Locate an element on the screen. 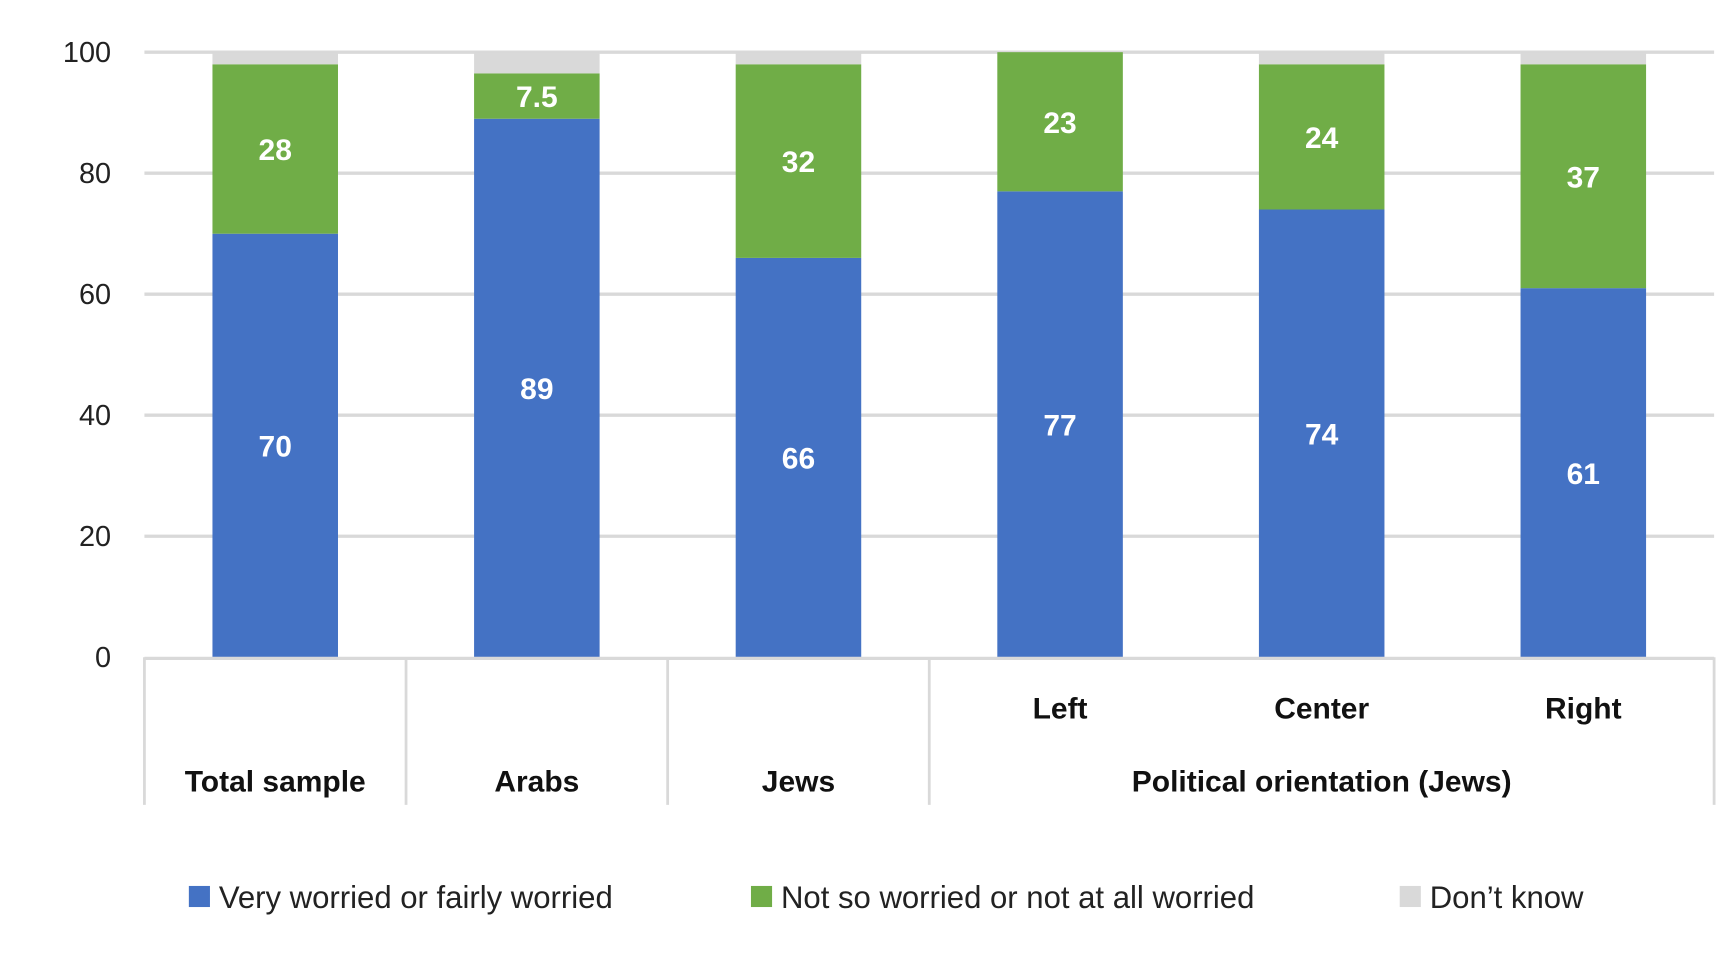 Image resolution: width=1733 pixels, height=957 pixels. y-tick-label: 80 is located at coordinates (95, 174).